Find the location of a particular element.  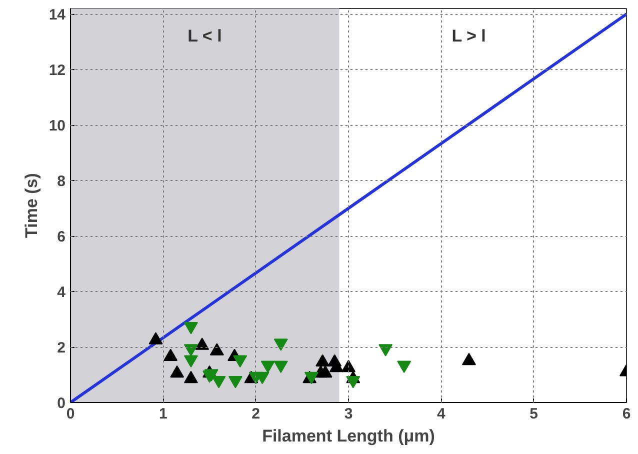

y-tick-label: 14 is located at coordinates (57, 15).